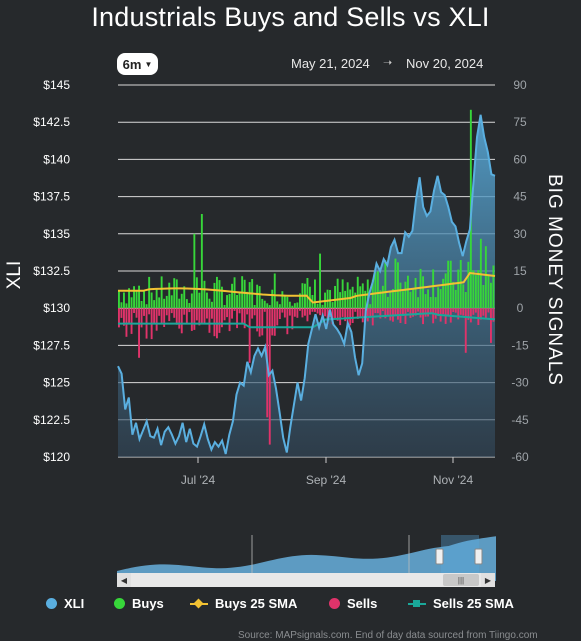  Describe the element at coordinates (137, 64) in the screenshot. I see `range-dropdown-button: 6m ▼` at that location.